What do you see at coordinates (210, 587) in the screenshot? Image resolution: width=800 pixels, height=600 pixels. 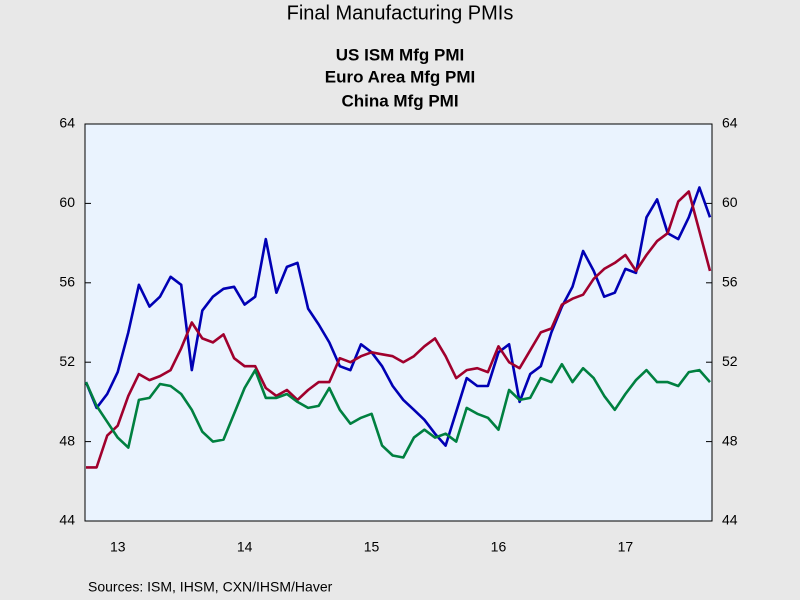 I see `source-note: Sources: ISM, IHSM, CXN/IHSM/Haver` at bounding box center [210, 587].